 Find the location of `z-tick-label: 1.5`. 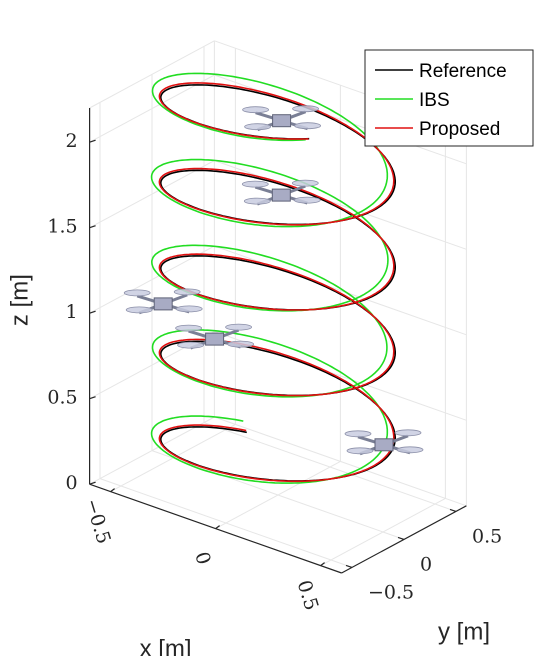

z-tick-label: 1.5 is located at coordinates (62, 227).